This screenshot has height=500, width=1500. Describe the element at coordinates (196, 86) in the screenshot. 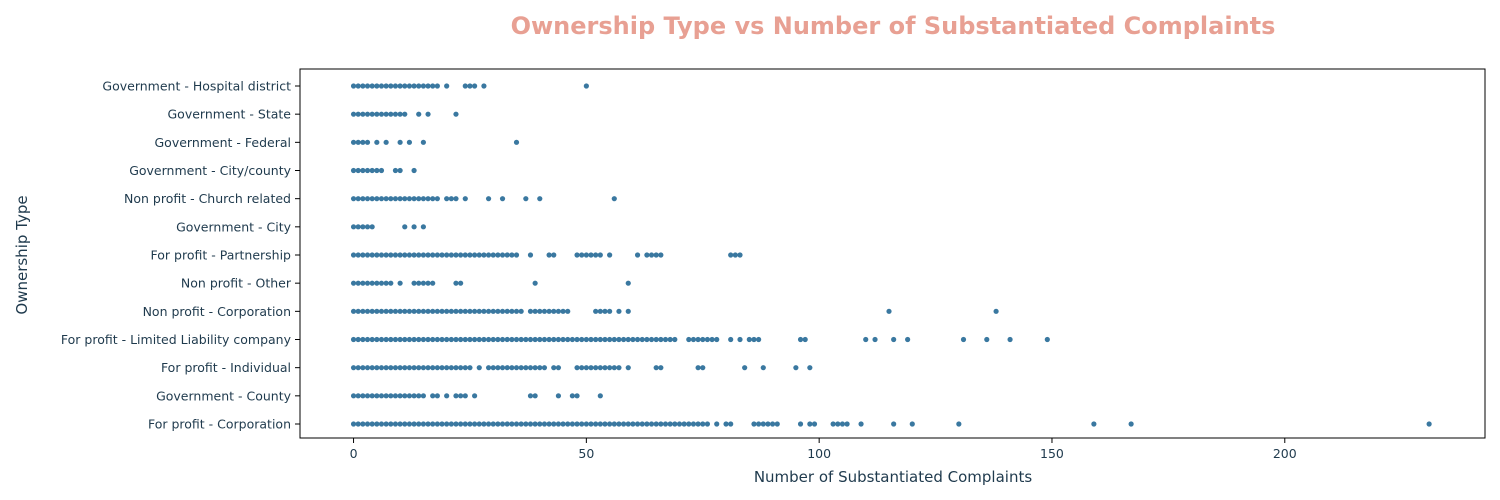

I see `y-tick-label: Government - Hospital district` at that location.